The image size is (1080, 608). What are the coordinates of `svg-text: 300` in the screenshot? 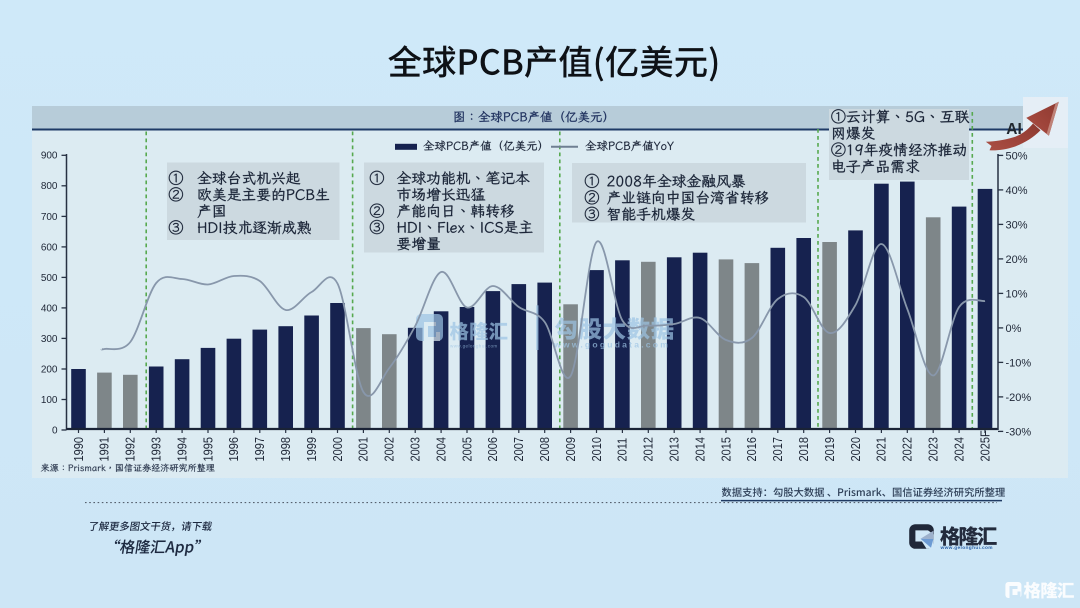 It's located at (49, 339).